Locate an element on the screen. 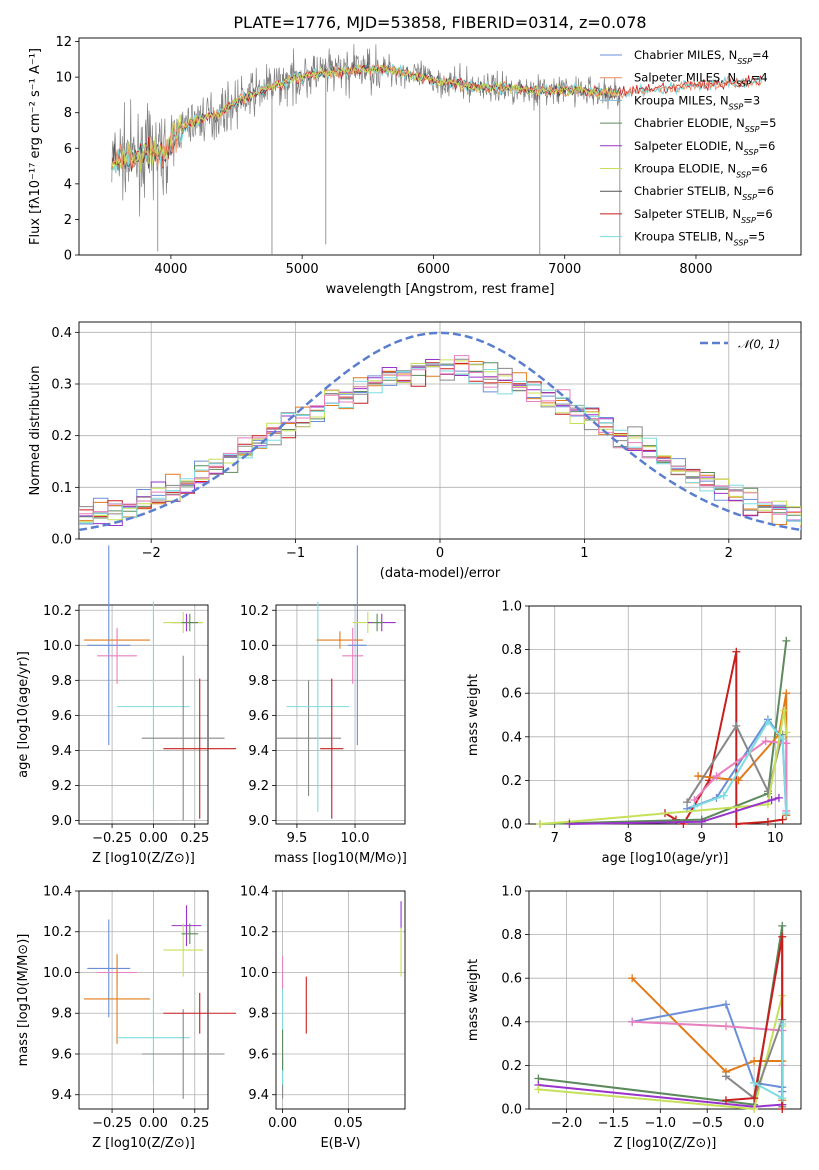  y-tick-label: 9.2 is located at coordinates (61, 786).